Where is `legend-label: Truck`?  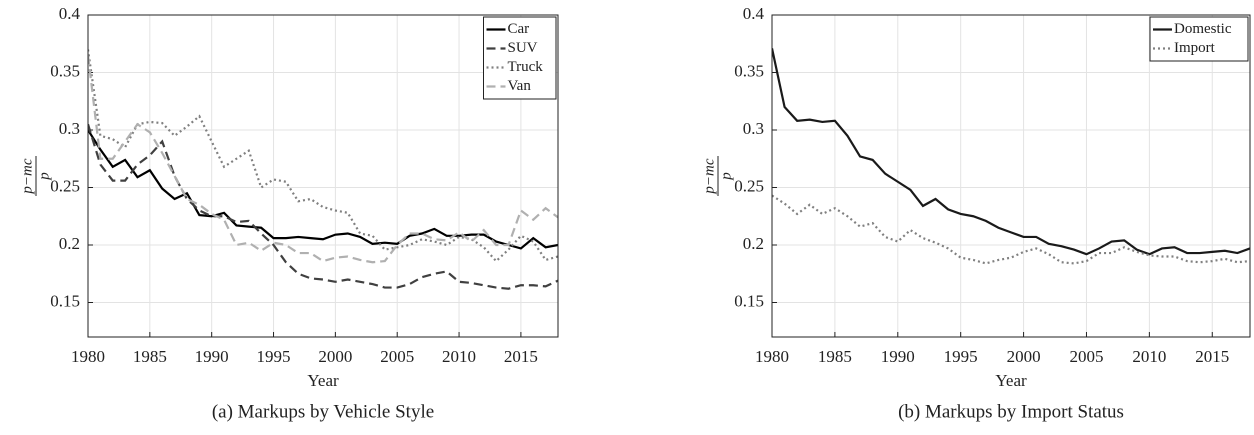 legend-label: Truck is located at coordinates (526, 67).